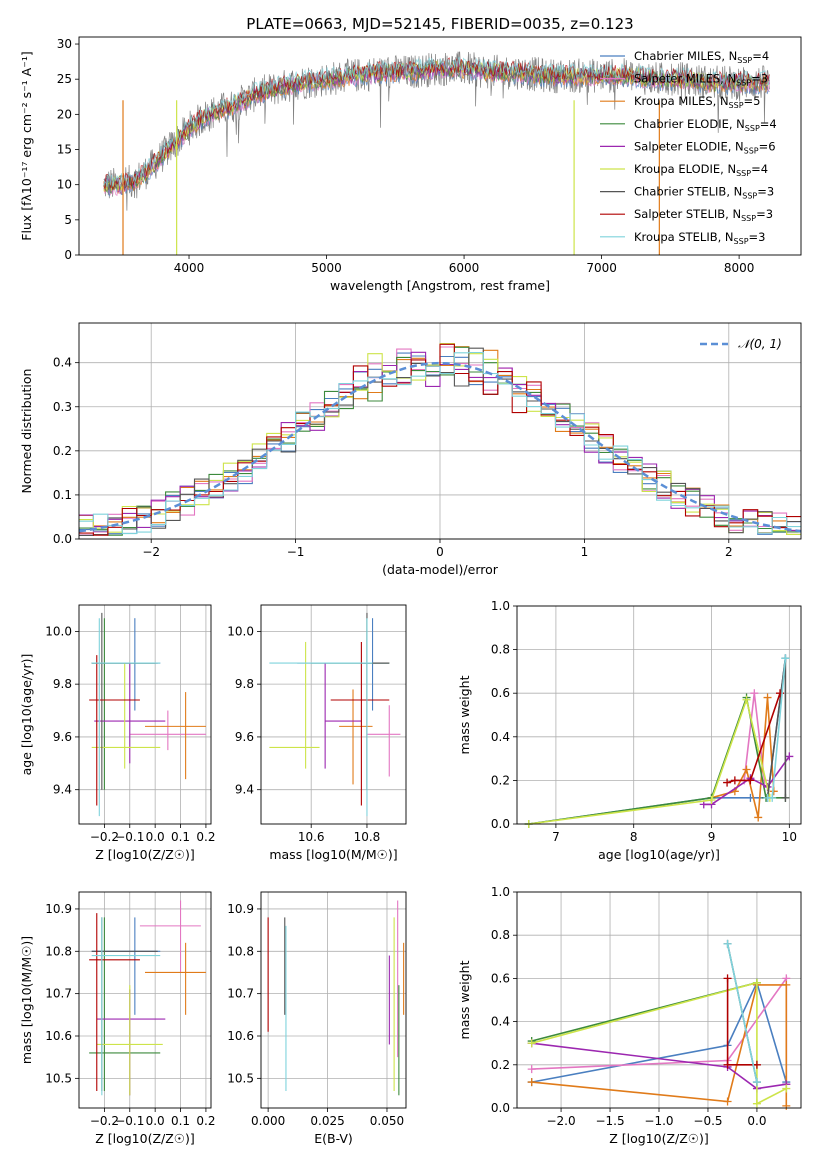 The width and height of the screenshot is (819, 1170). I want to click on x-tick-label: −1, so click(296, 552).